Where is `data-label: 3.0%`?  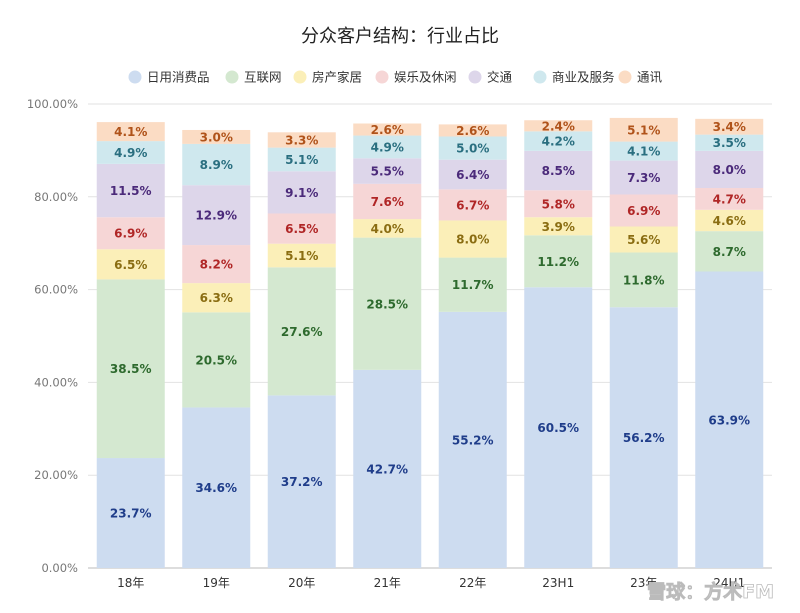
data-label: 3.0% is located at coordinates (216, 137).